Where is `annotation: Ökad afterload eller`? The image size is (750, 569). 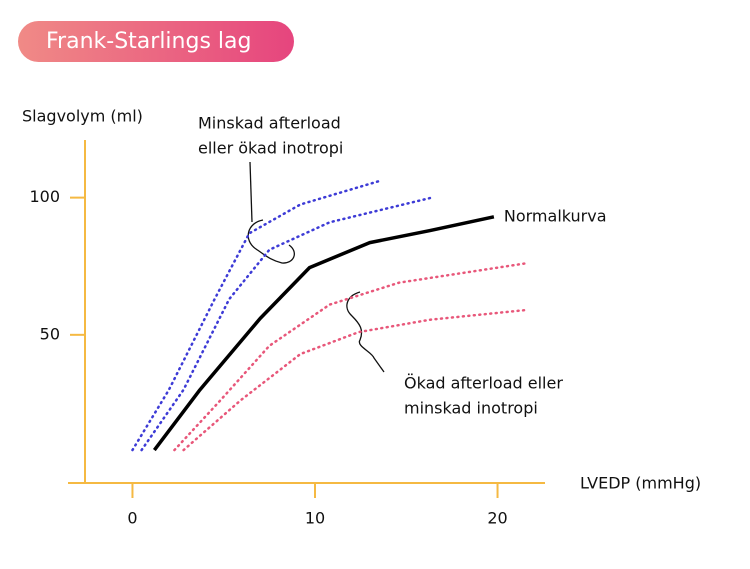 annotation: Ökad afterload eller is located at coordinates (483, 383).